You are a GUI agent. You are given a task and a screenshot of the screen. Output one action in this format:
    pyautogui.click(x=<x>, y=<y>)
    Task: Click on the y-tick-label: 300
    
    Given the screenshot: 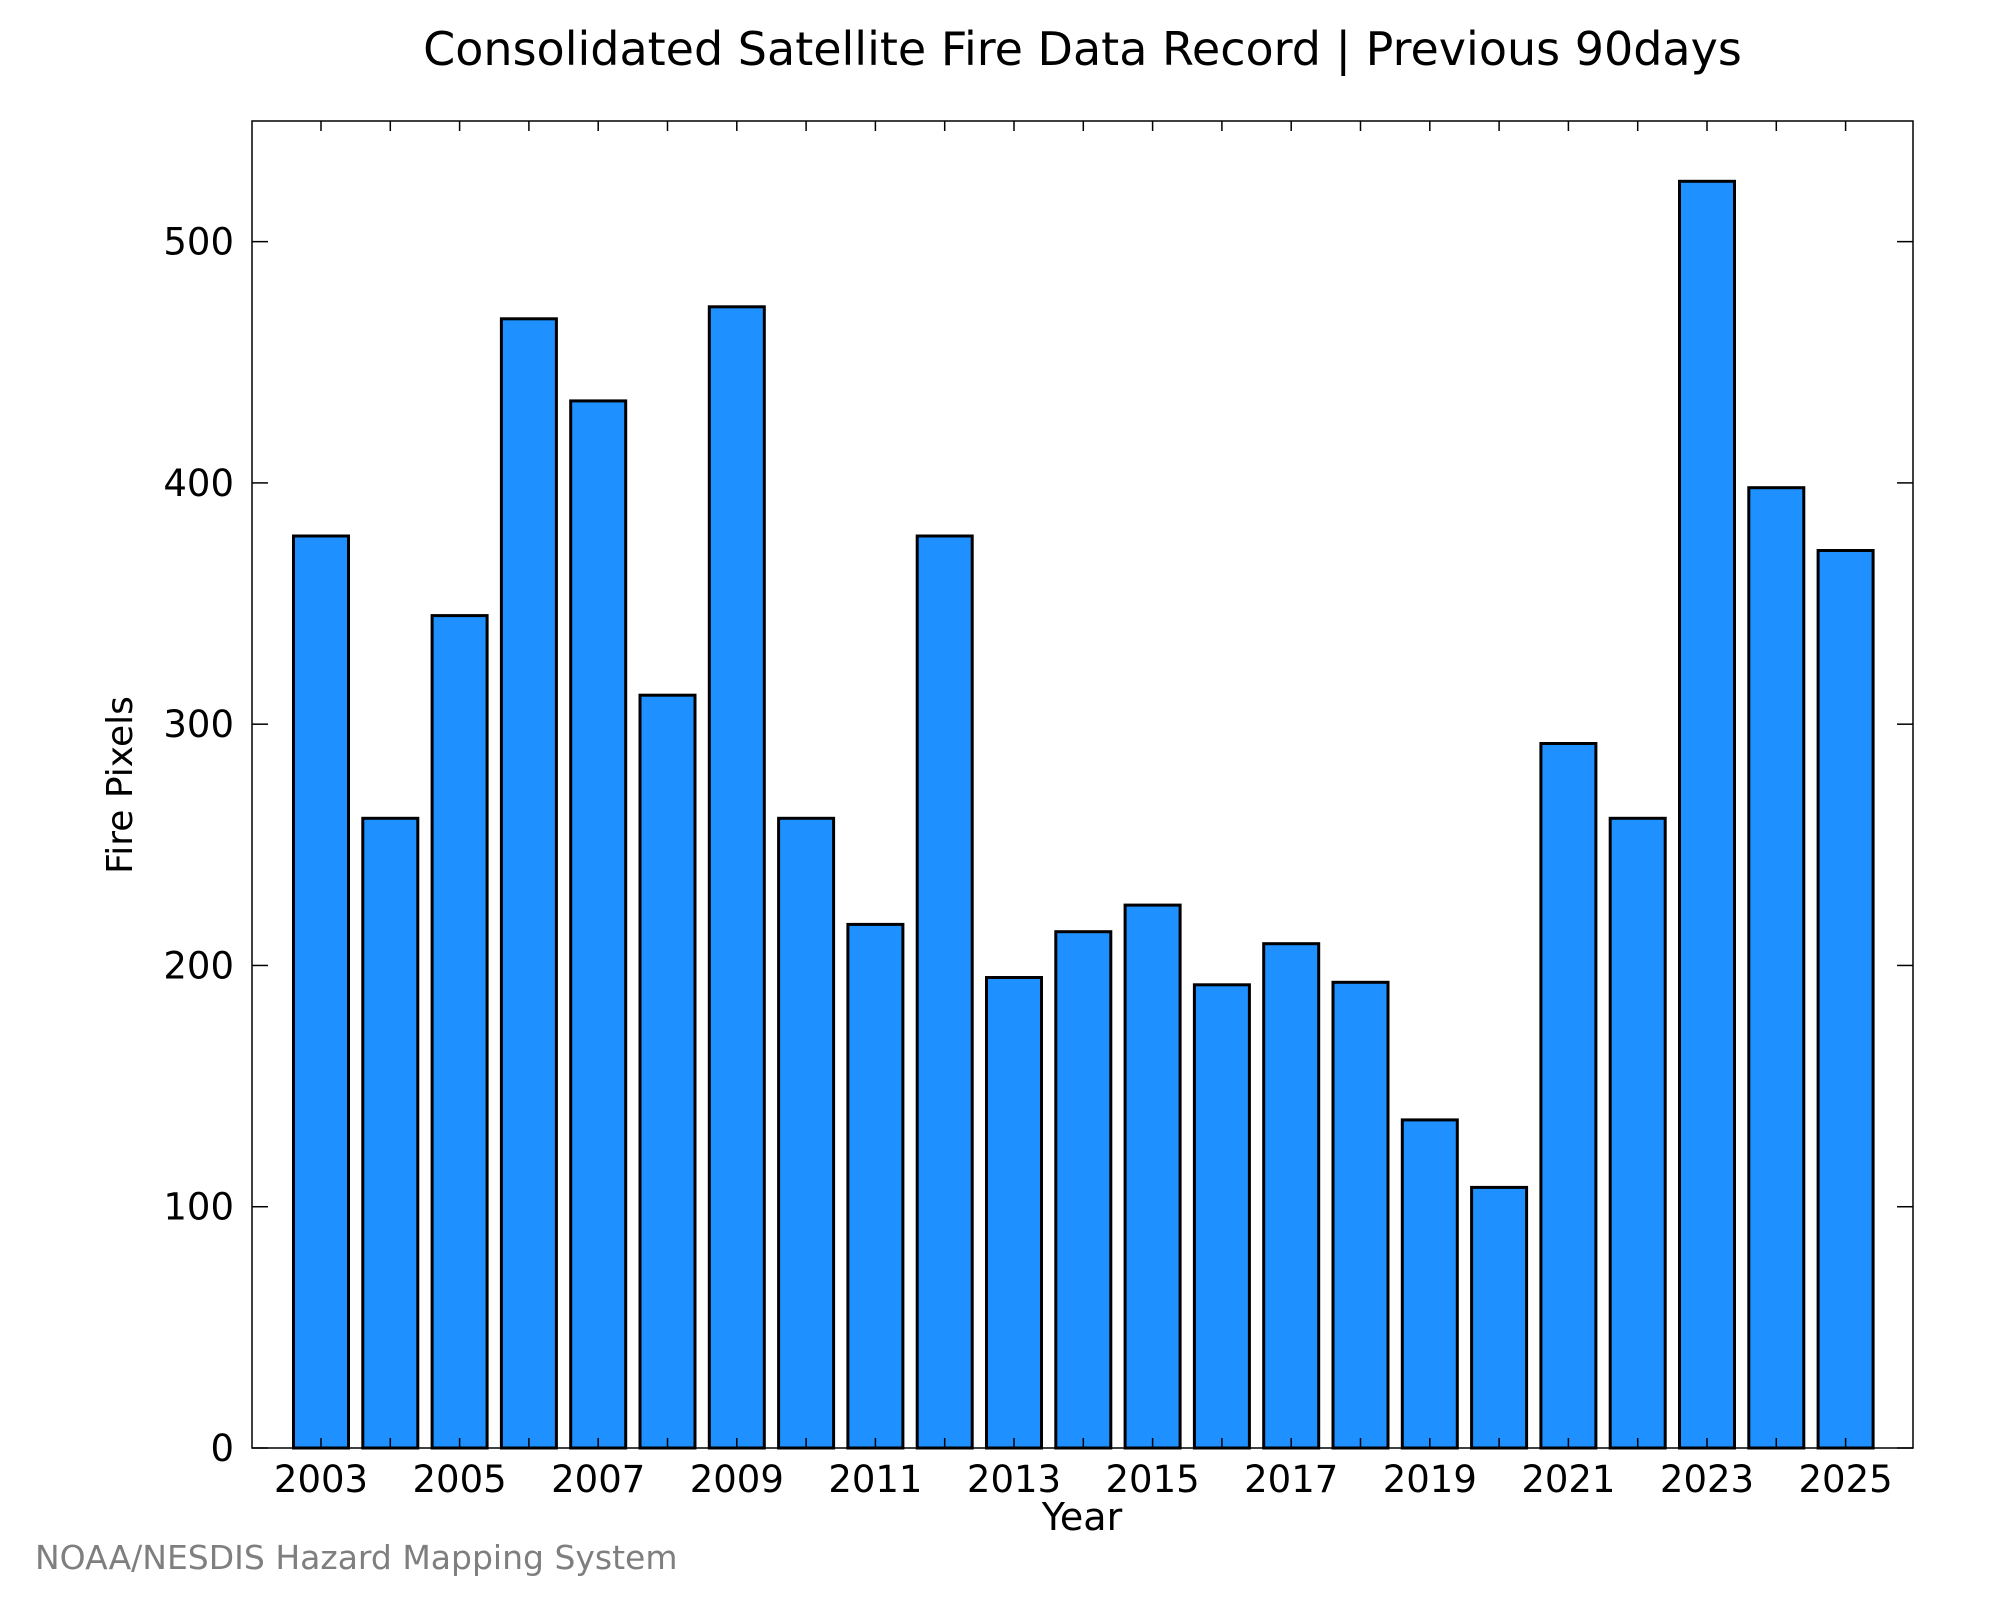 What is the action you would take?
    pyautogui.click(x=198, y=724)
    